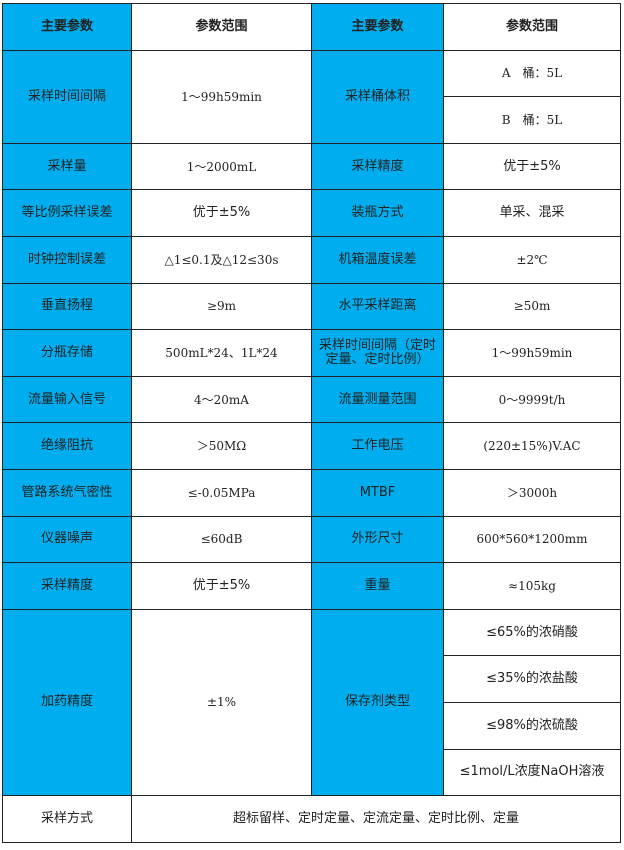  Describe the element at coordinates (532, 725) in the screenshot. I see `param-value: ≤98%的浓硫酸` at that location.